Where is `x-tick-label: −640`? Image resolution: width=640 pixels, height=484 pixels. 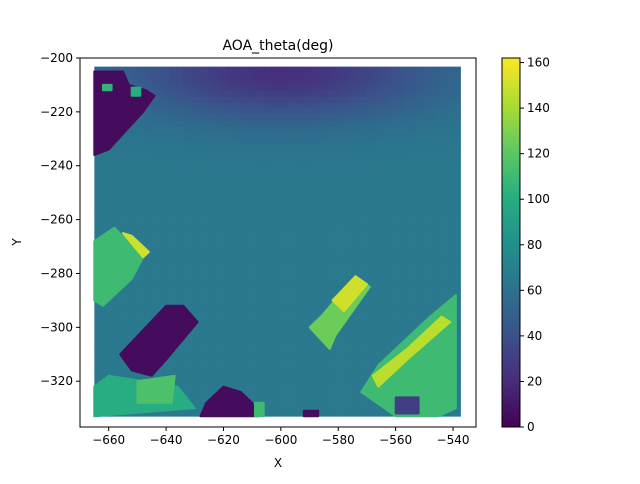 x-tick-label: −640 is located at coordinates (166, 440).